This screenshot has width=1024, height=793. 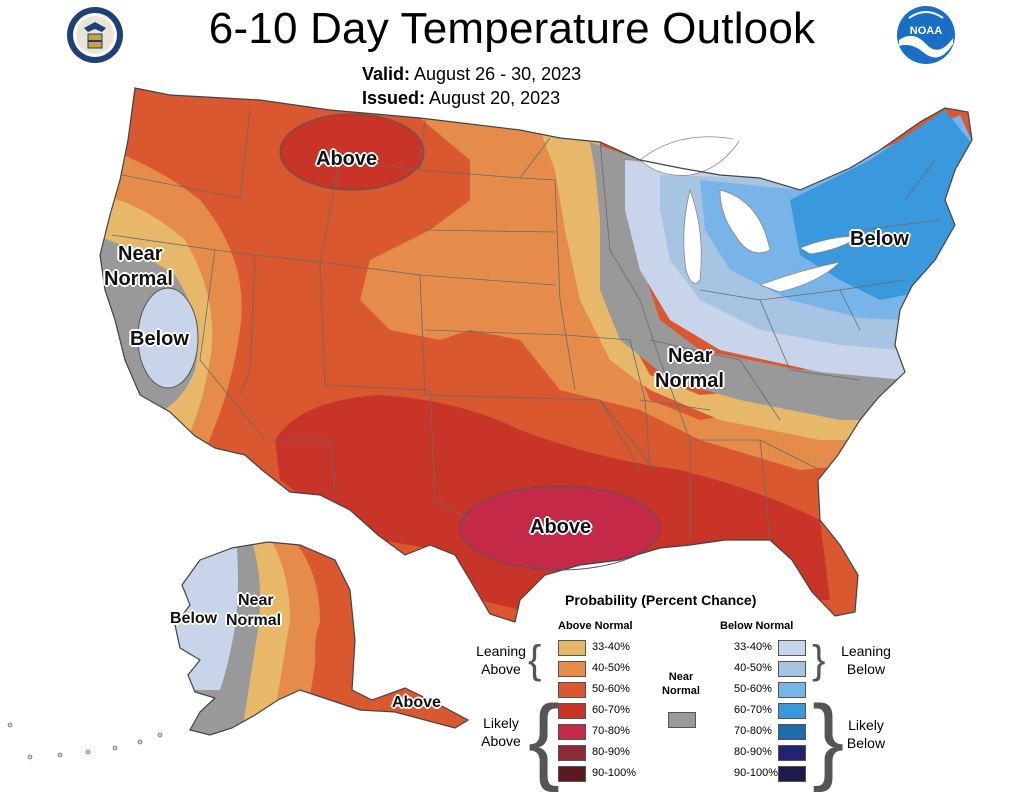 I want to click on band-above-33-40-east, so click(x=720, y=285).